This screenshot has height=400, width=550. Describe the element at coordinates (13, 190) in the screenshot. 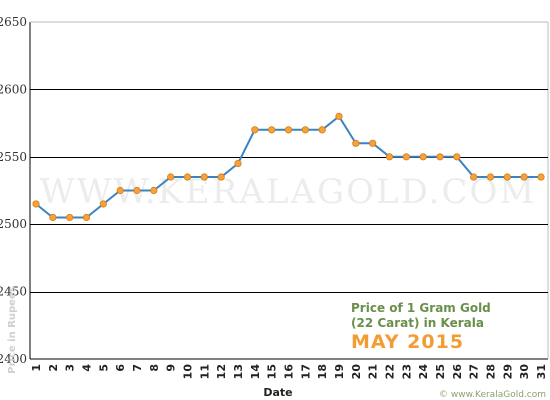

I see `y-axis-ticks: 2400 2450 2500 2550 2600 2650` at that location.